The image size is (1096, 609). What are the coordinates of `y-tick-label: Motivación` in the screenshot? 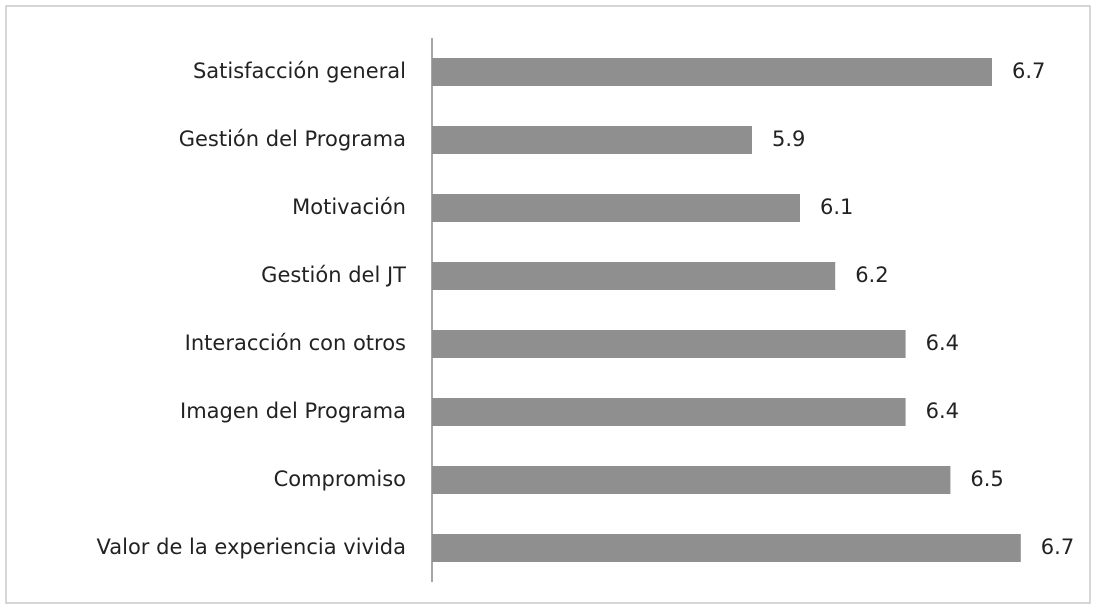 It's located at (349, 207).